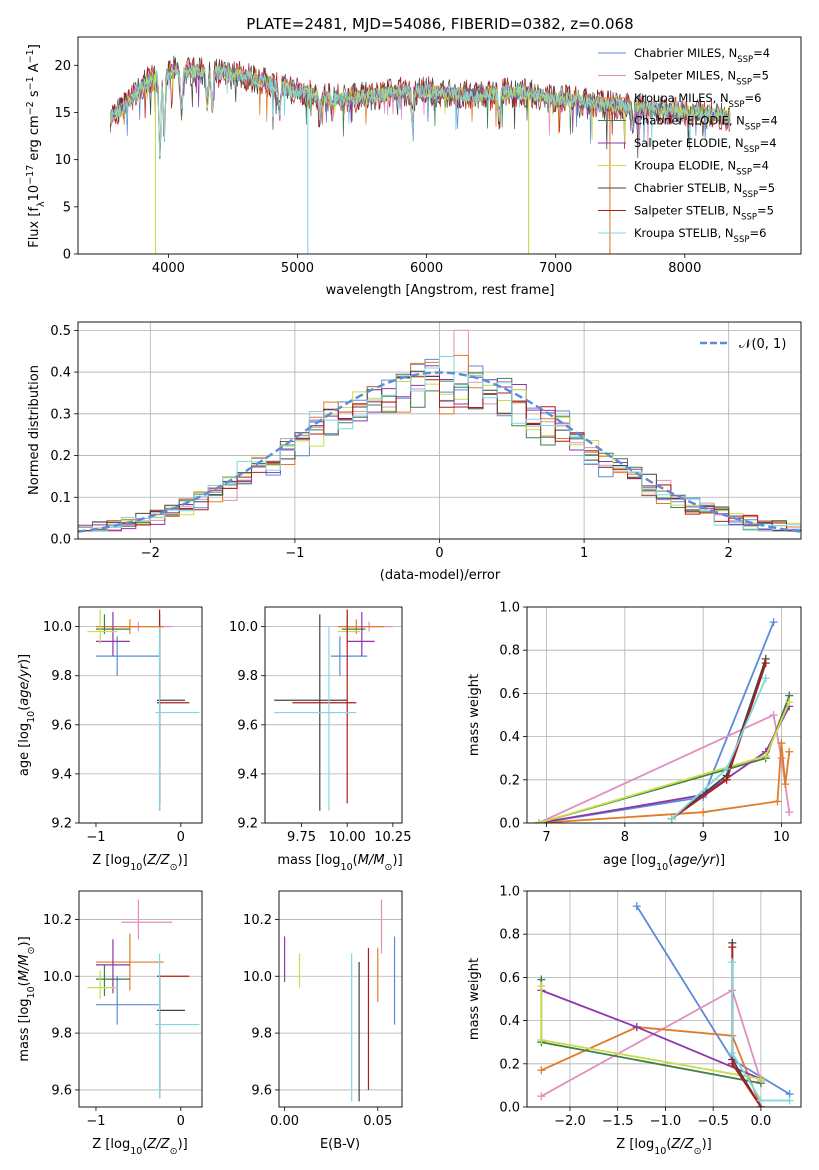  I want to click on label-part: erg cm, so click(34, 139).